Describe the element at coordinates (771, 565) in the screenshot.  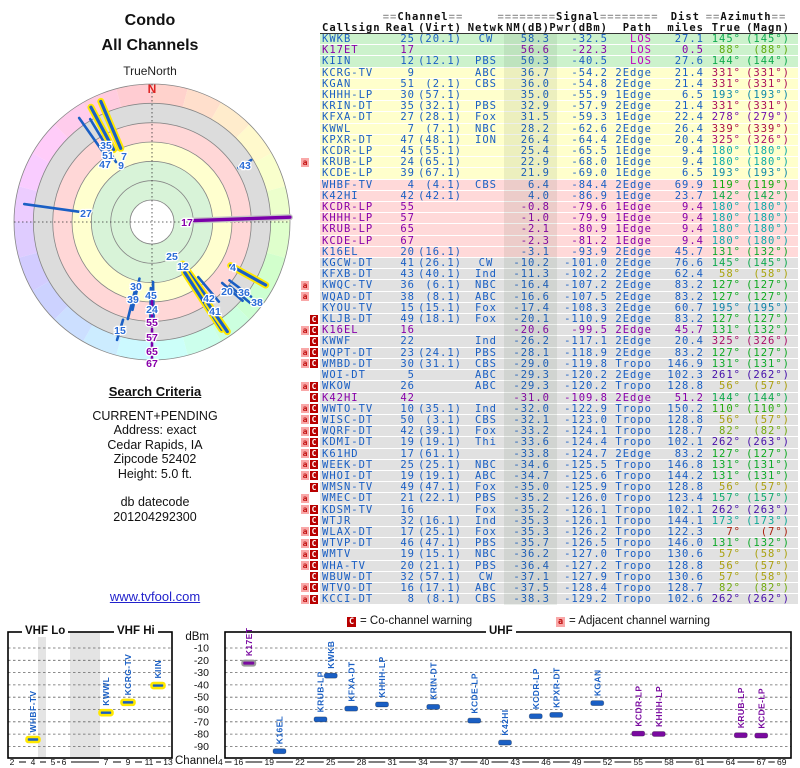
I see `table-cell: (57°)` at that location.